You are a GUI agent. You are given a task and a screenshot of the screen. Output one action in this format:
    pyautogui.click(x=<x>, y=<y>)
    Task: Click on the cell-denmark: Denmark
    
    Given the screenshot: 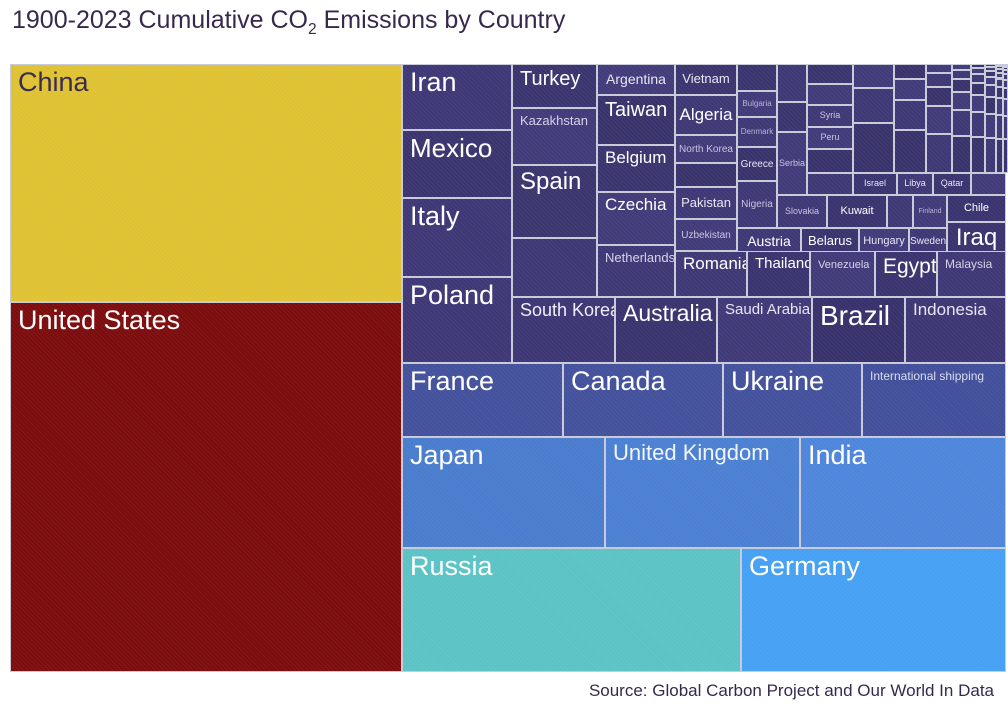 What is the action you would take?
    pyautogui.click(x=757, y=132)
    